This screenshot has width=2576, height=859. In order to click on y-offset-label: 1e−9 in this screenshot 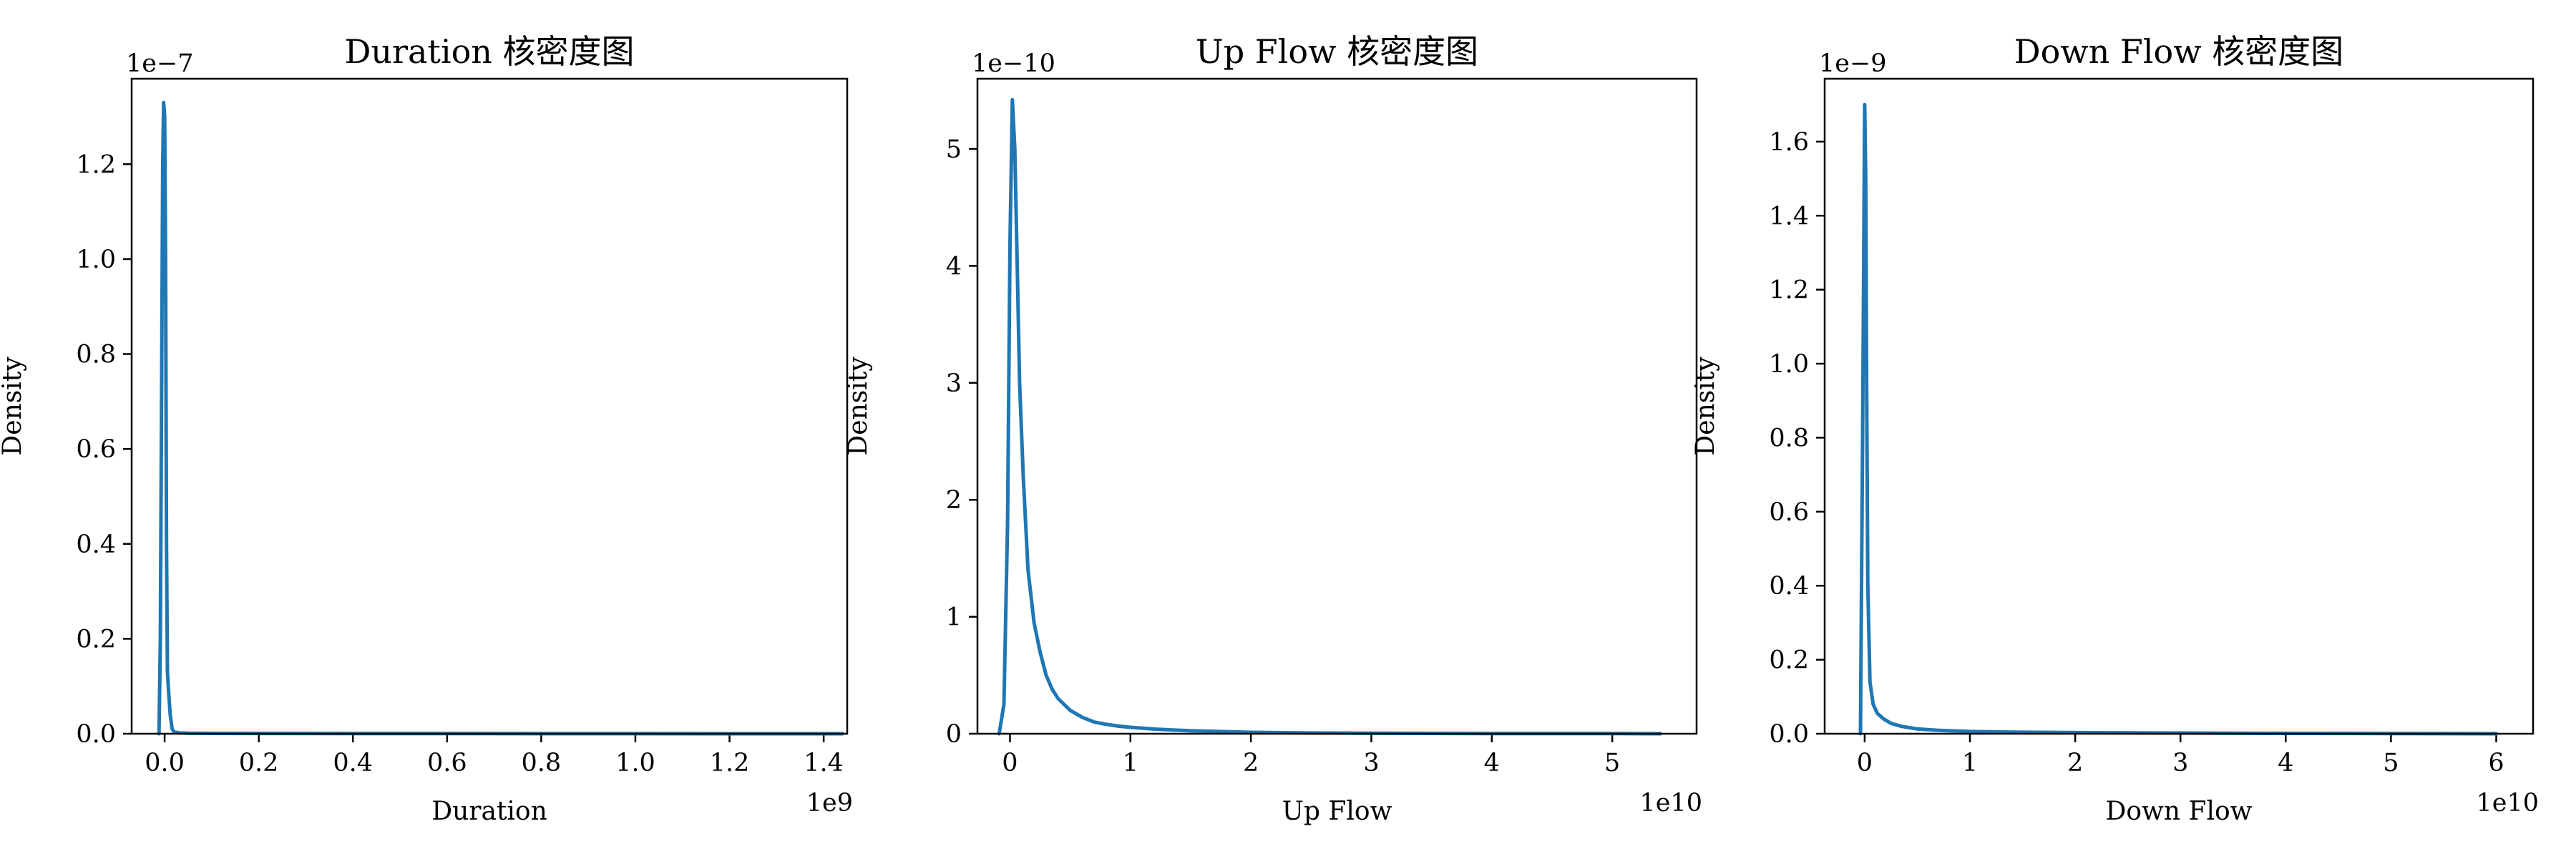, I will do `click(1853, 63)`.